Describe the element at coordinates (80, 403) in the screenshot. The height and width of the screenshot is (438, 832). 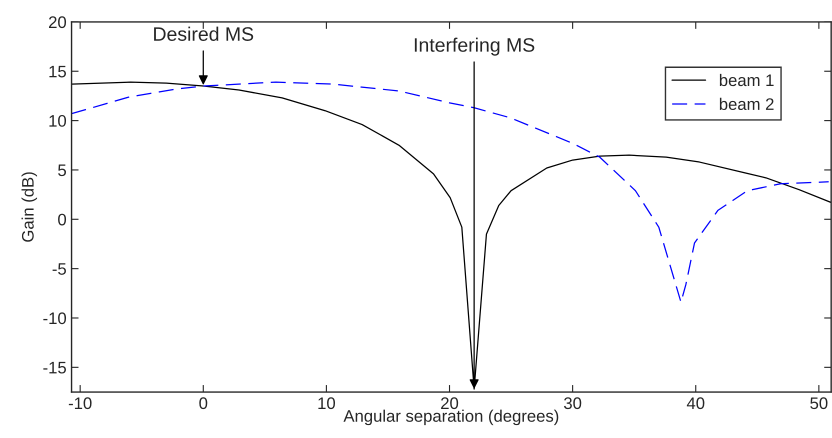
I see `x-tick-label: -10` at that location.